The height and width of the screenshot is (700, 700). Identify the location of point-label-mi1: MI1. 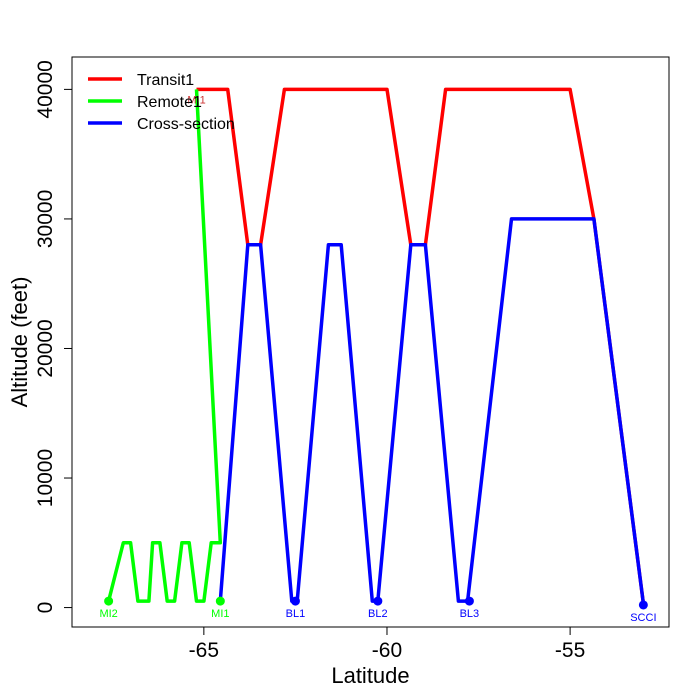
(220, 614).